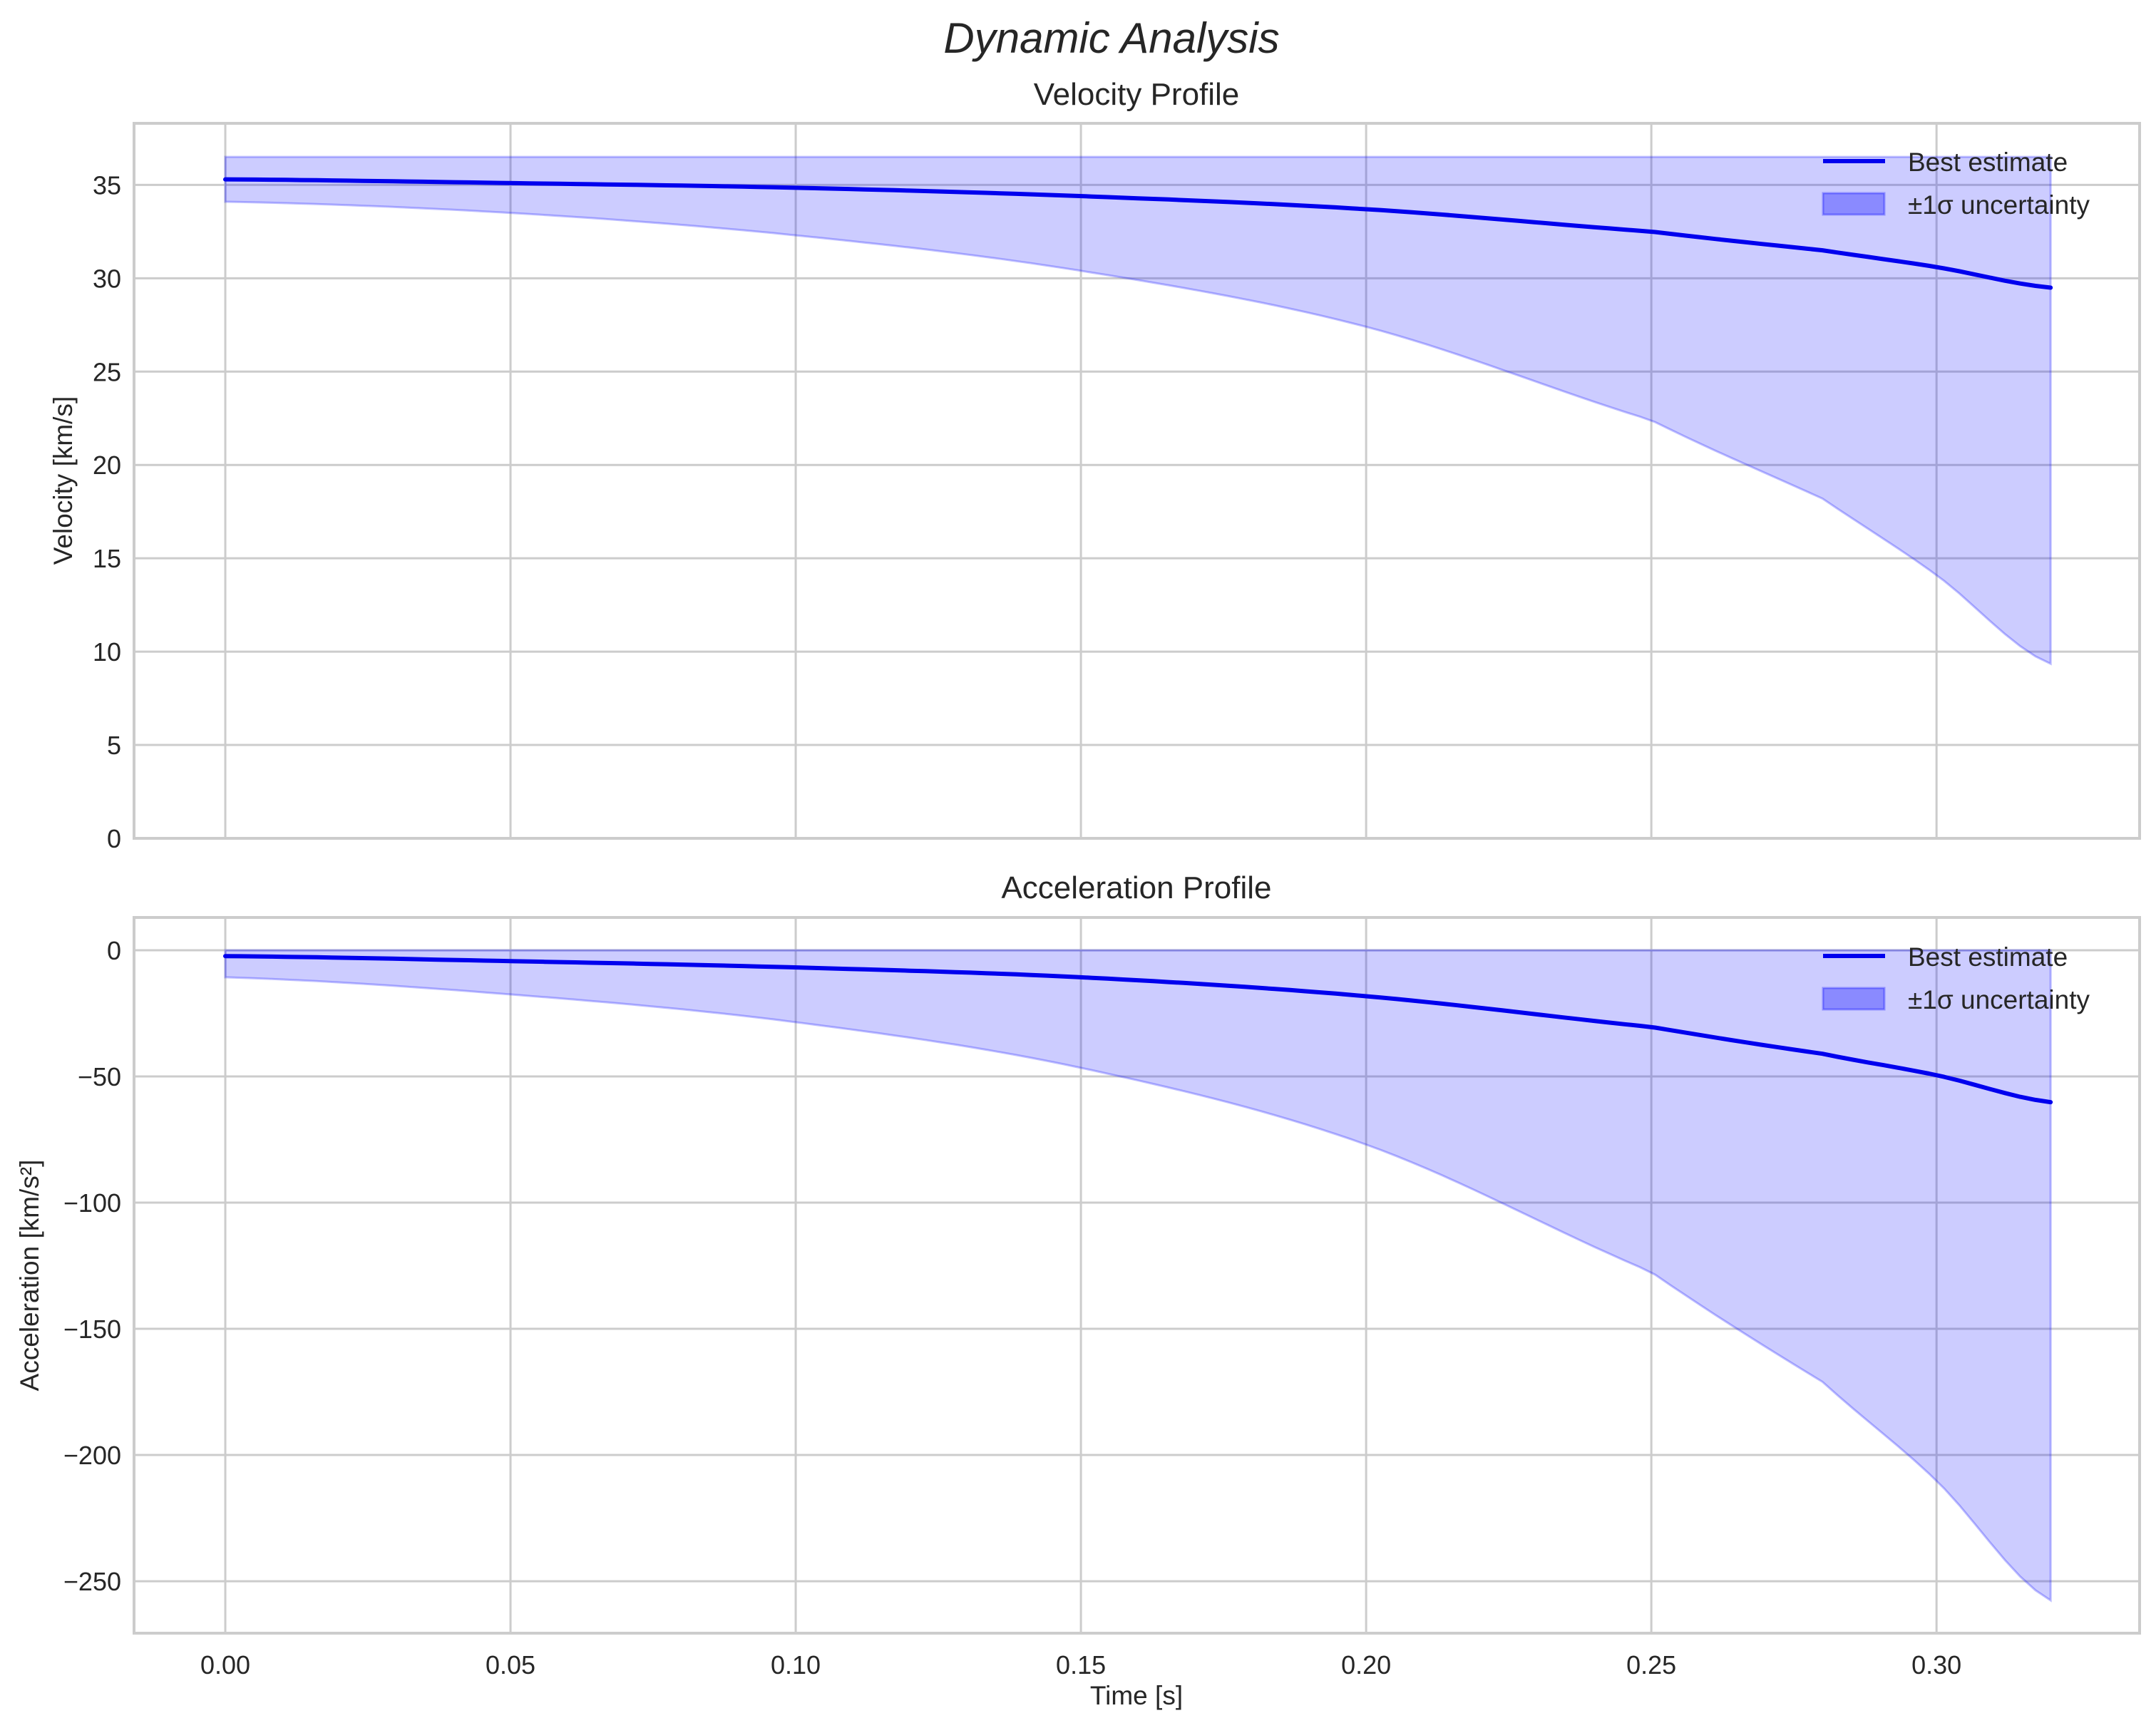  Describe the element at coordinates (107, 278) in the screenshot. I see `y-tick-label: 30` at that location.